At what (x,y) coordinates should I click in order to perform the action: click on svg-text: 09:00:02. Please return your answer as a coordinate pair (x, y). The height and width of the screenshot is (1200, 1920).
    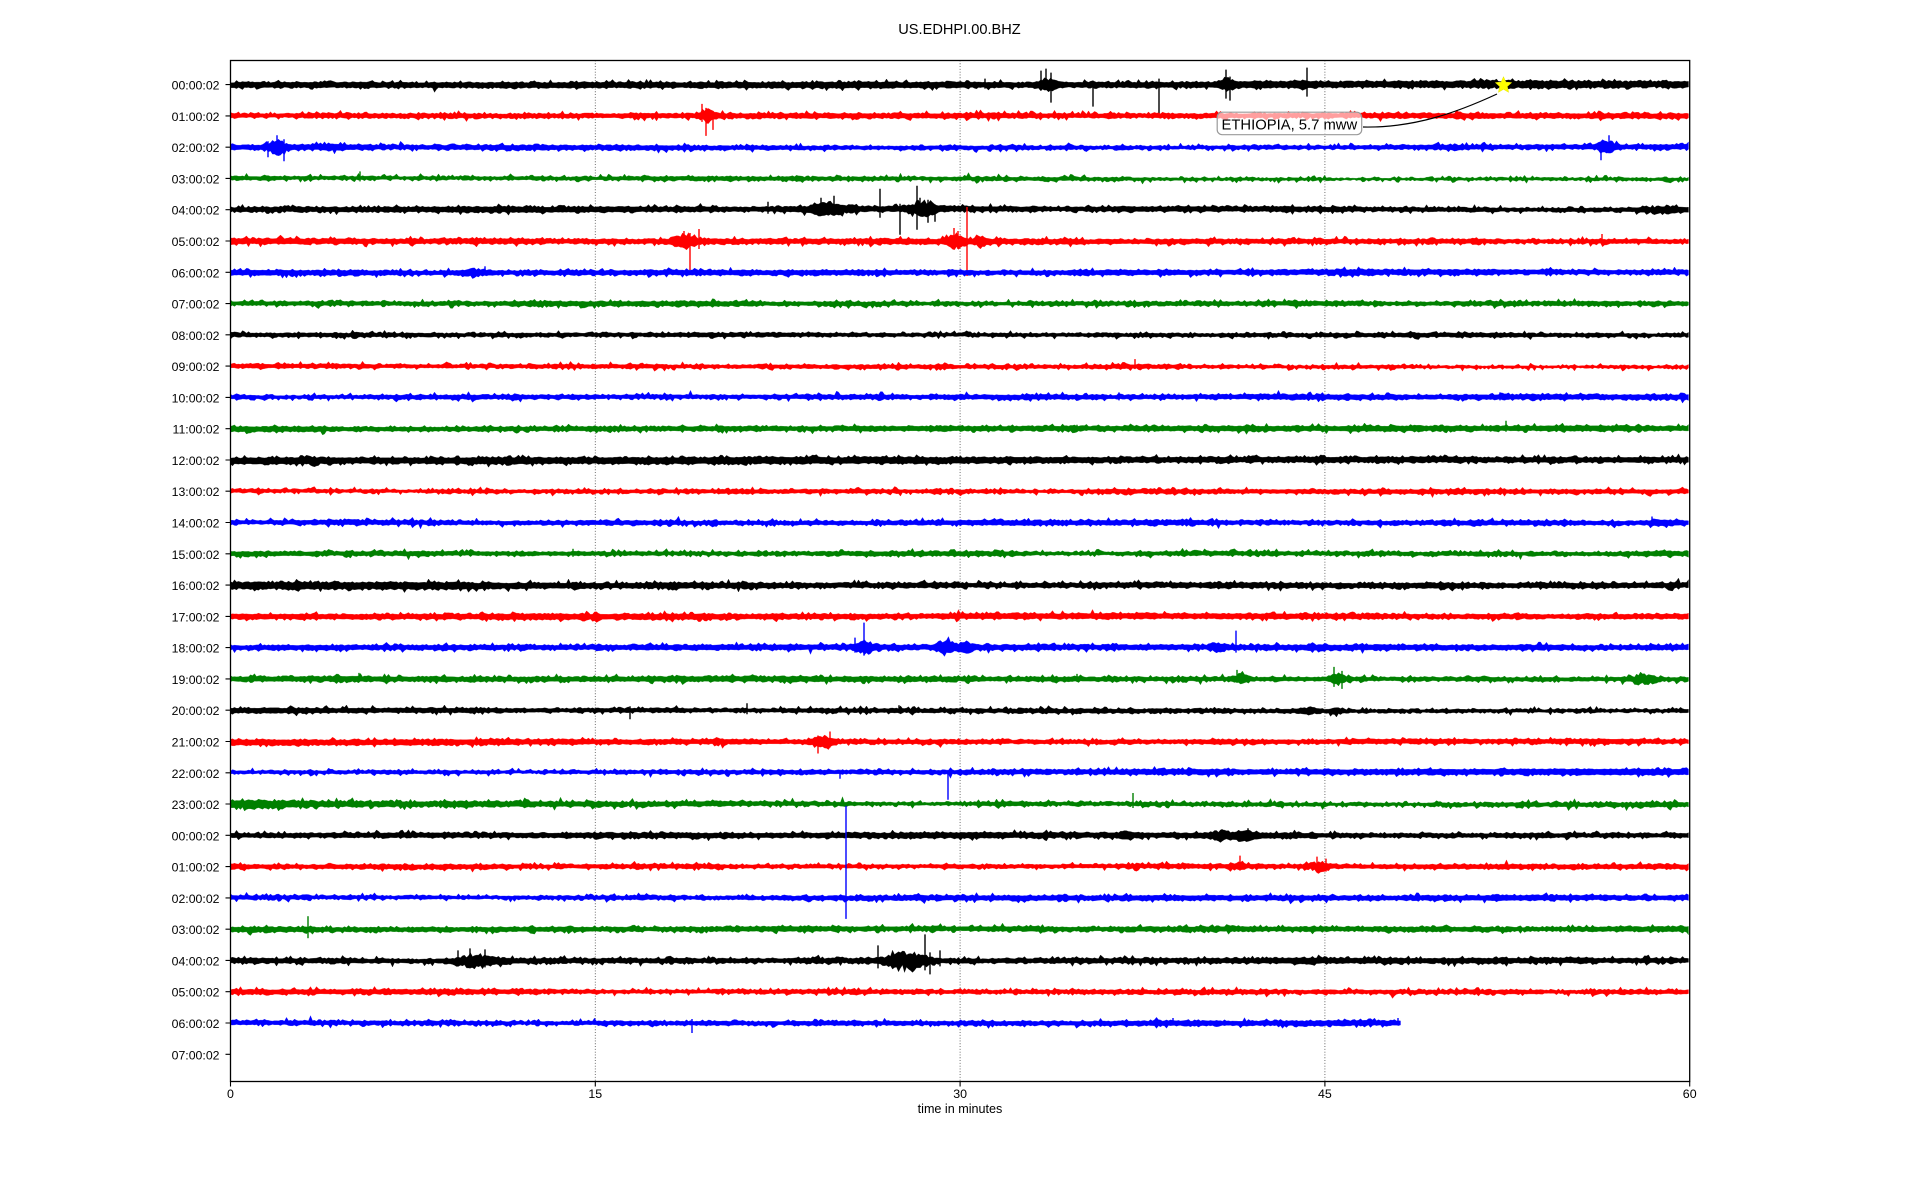
    Looking at the image, I should click on (196, 367).